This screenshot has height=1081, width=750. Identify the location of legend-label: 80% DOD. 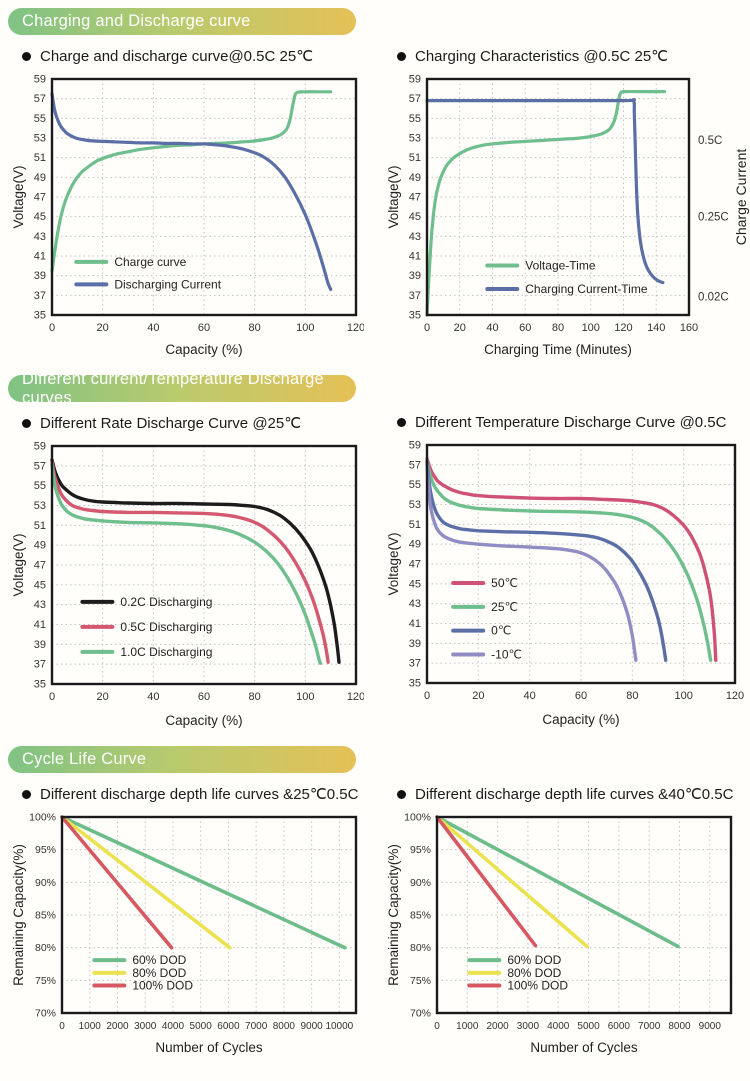
(534, 973).